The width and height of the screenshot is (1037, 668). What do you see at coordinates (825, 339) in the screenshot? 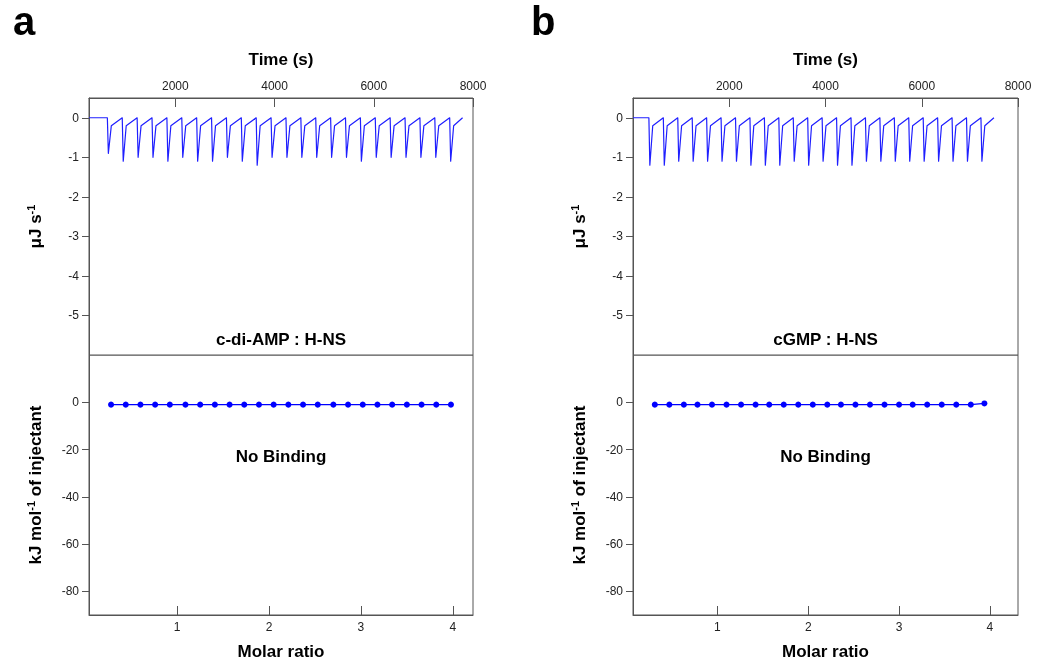
I see `annotation: cGMP : H-NS` at bounding box center [825, 339].